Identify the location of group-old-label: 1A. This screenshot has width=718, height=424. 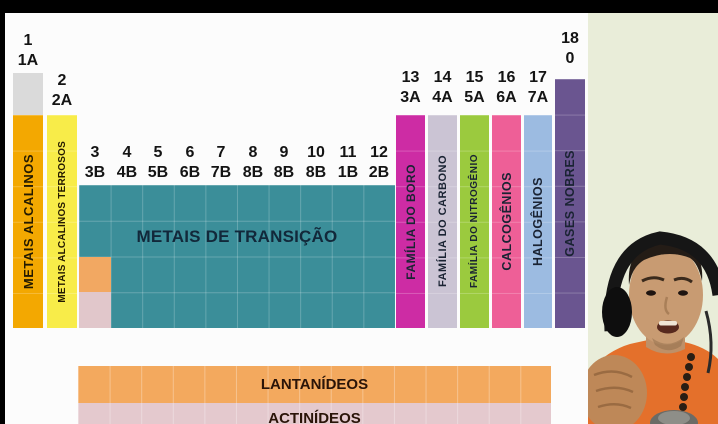
(28, 60).